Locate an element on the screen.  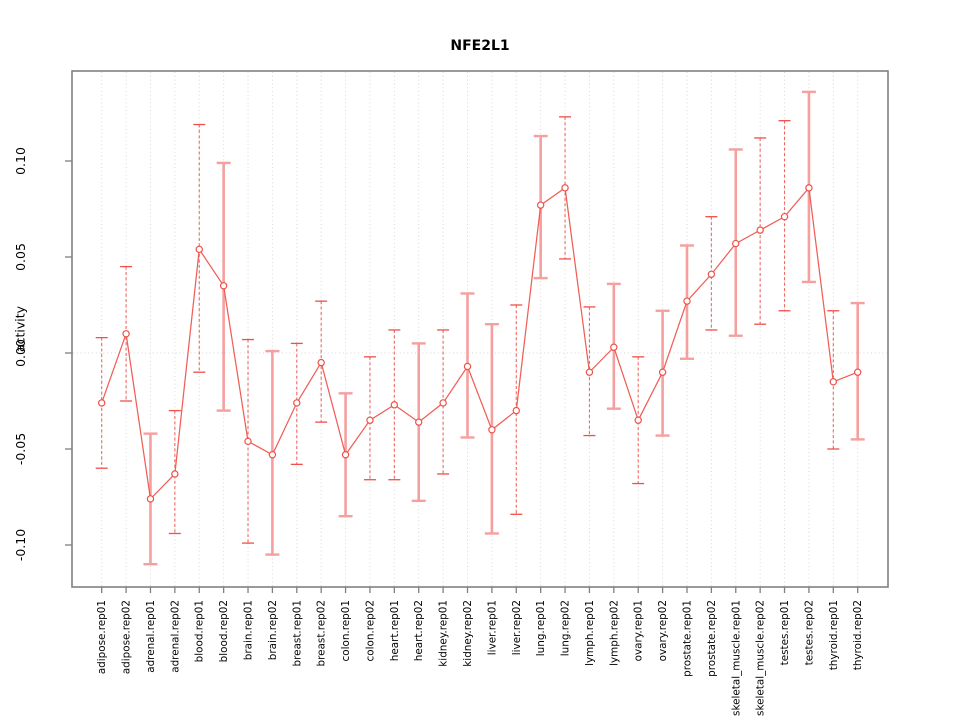
x-tick-label: heart.rep01 is located at coordinates (395, 630).